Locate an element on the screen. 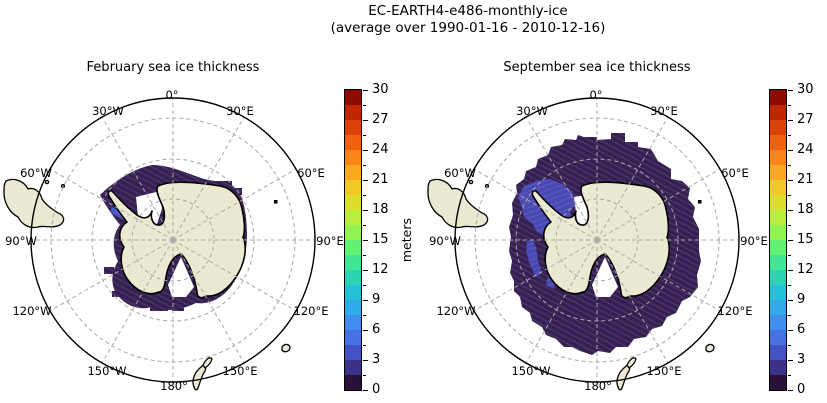 Image resolution: width=827 pixels, height=403 pixels. september-colorbar: 30 27 24 21 18 15 12 9 6 3 0 meters is located at coordinates (798, 239).